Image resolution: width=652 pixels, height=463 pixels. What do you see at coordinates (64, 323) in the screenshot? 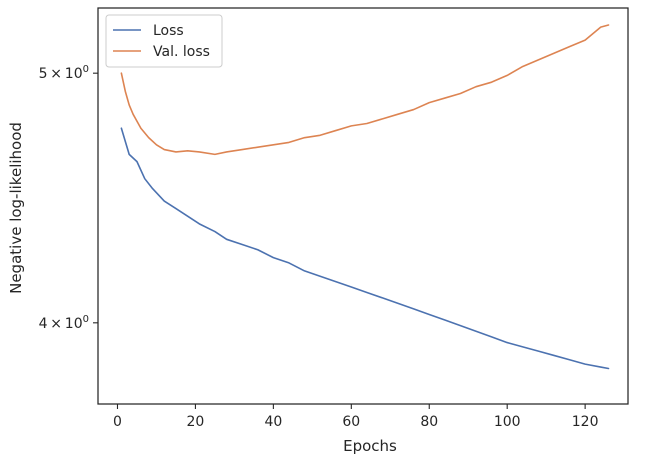
I see `y-tick-label: 4 × 100` at bounding box center [64, 323].